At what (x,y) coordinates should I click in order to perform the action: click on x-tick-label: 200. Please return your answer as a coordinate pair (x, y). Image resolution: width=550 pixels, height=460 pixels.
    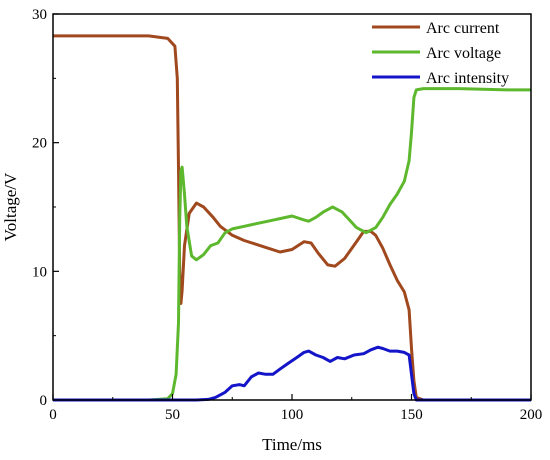
    Looking at the image, I should click on (531, 415).